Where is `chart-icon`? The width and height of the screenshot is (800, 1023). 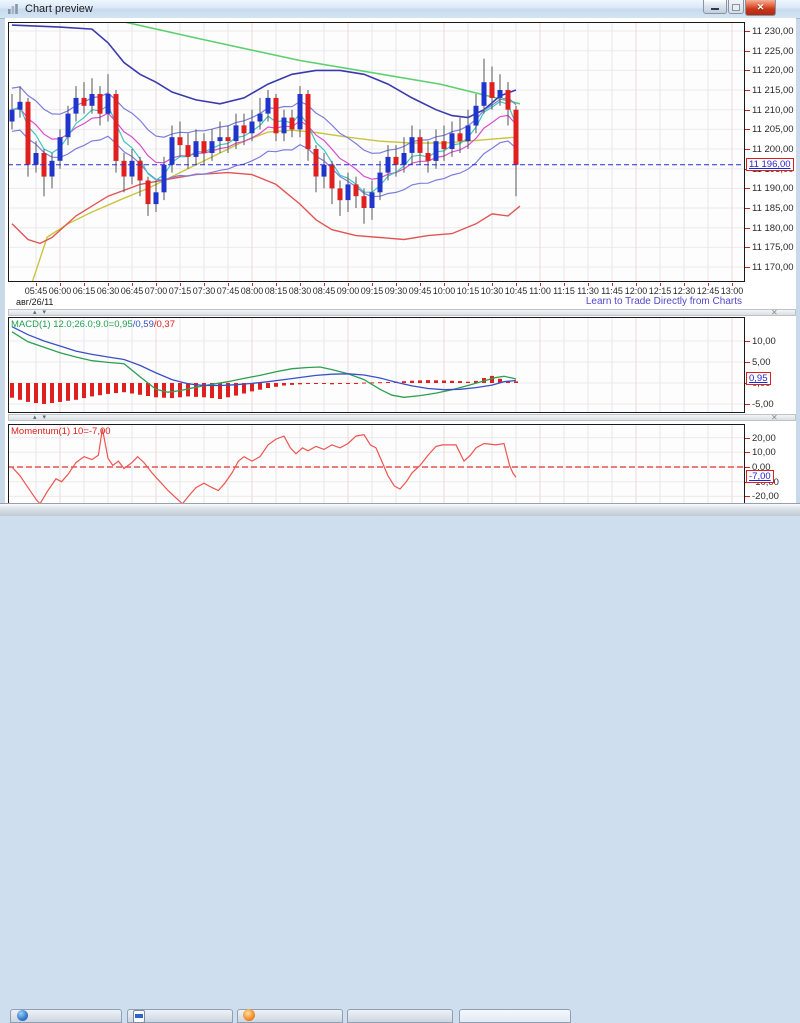
chart-icon is located at coordinates (14, 9).